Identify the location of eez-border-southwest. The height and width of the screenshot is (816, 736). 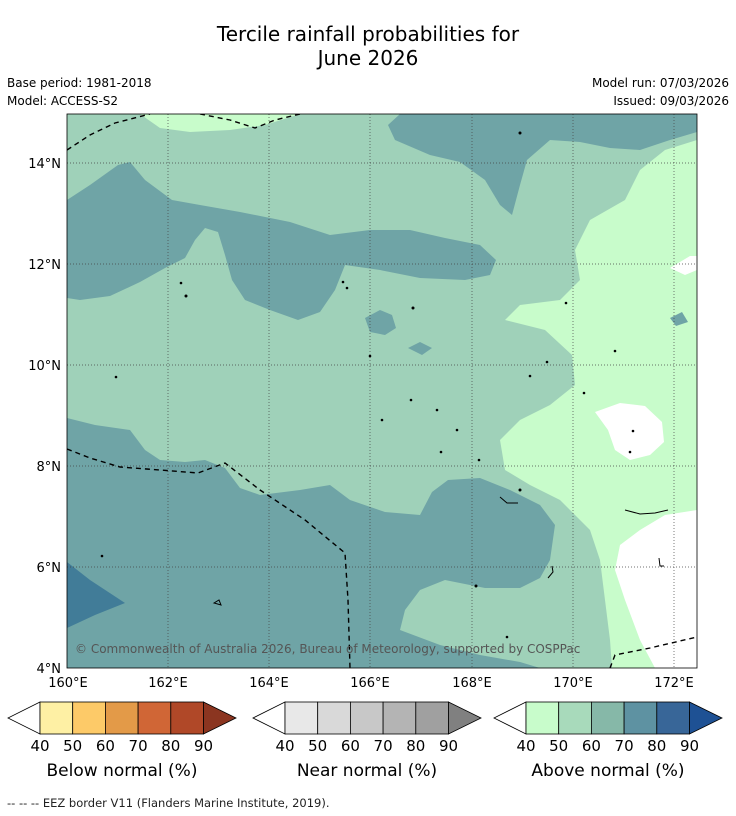
(209, 558).